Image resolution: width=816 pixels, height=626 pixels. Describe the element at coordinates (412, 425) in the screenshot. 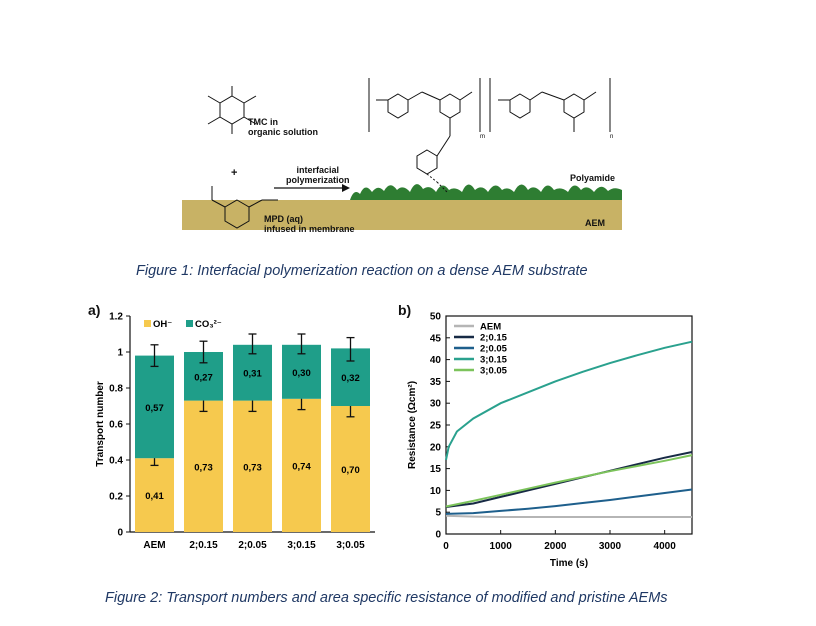

I see `b-ylabel: Resistance (Ωcm²)` at that location.